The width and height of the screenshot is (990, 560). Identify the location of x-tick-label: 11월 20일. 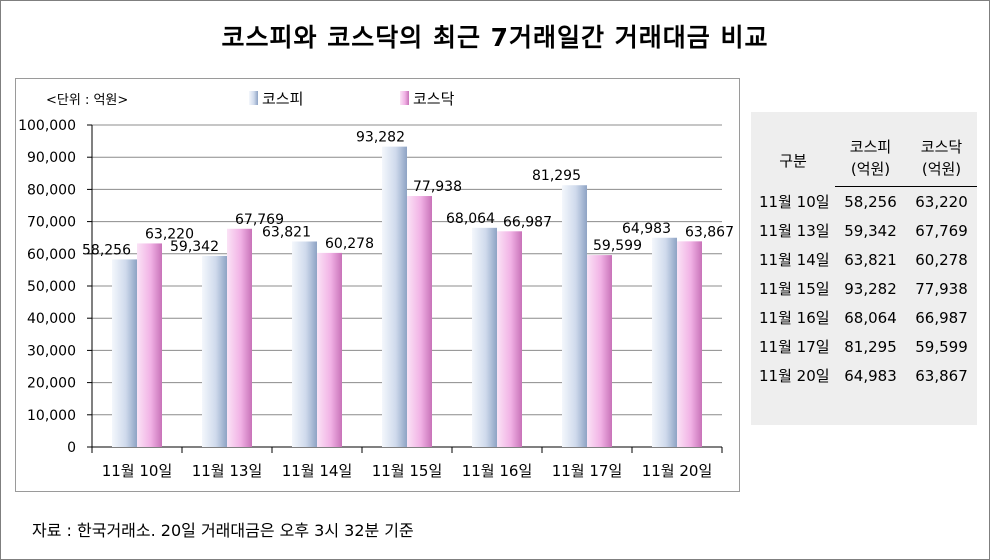
(677, 471).